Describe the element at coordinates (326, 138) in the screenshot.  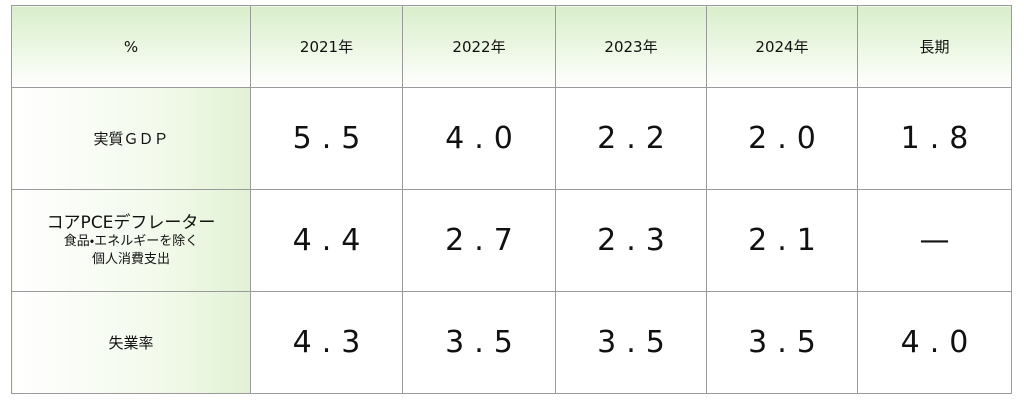
I see `value-cell: 5.5` at that location.